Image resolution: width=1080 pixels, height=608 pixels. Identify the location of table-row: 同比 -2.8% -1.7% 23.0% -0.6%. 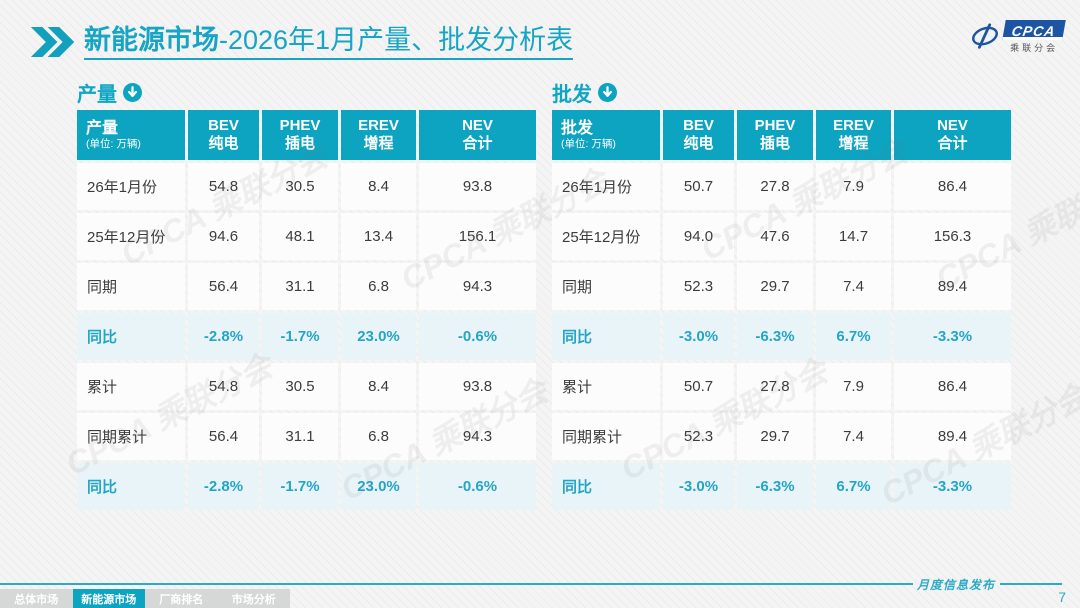
(306, 486).